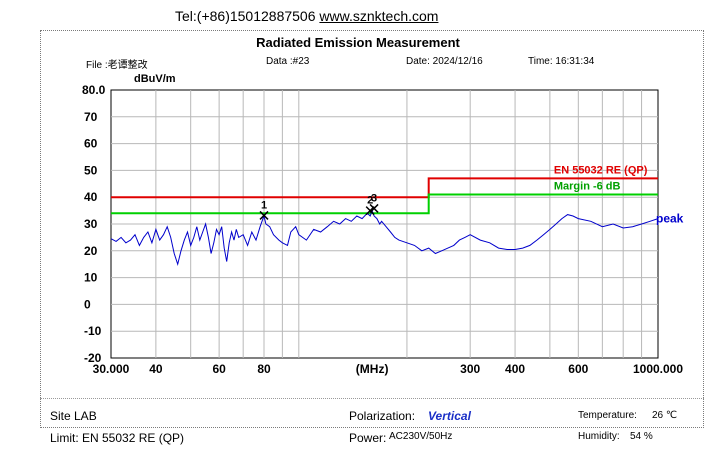  What do you see at coordinates (601, 171) in the screenshot?
I see `annotation-label: EN 55032 RE (QP)` at bounding box center [601, 171].